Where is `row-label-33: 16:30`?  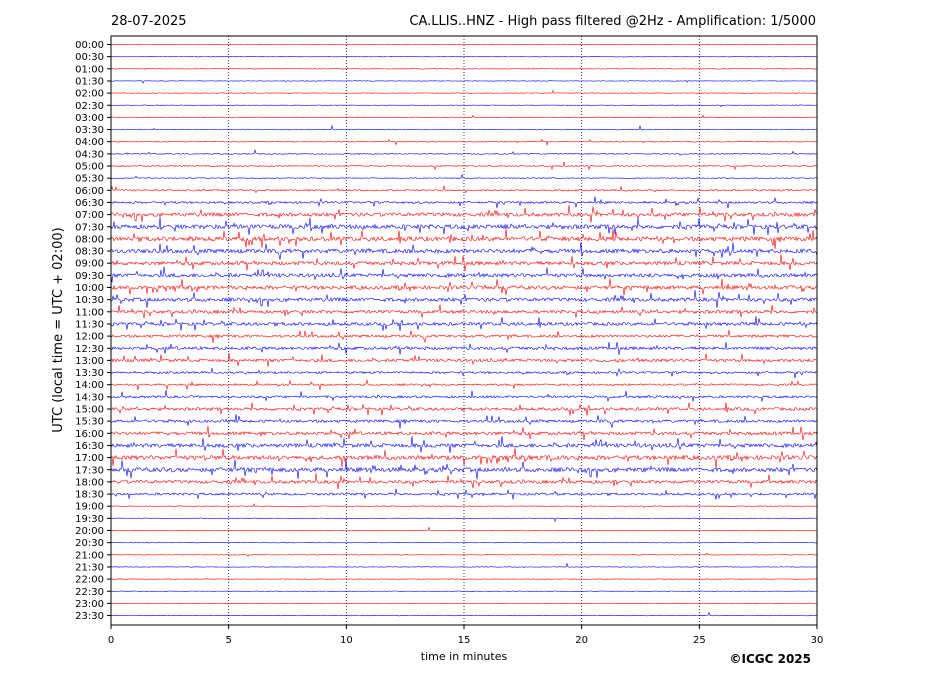
row-label-33: 16:30 is located at coordinates (89, 446).